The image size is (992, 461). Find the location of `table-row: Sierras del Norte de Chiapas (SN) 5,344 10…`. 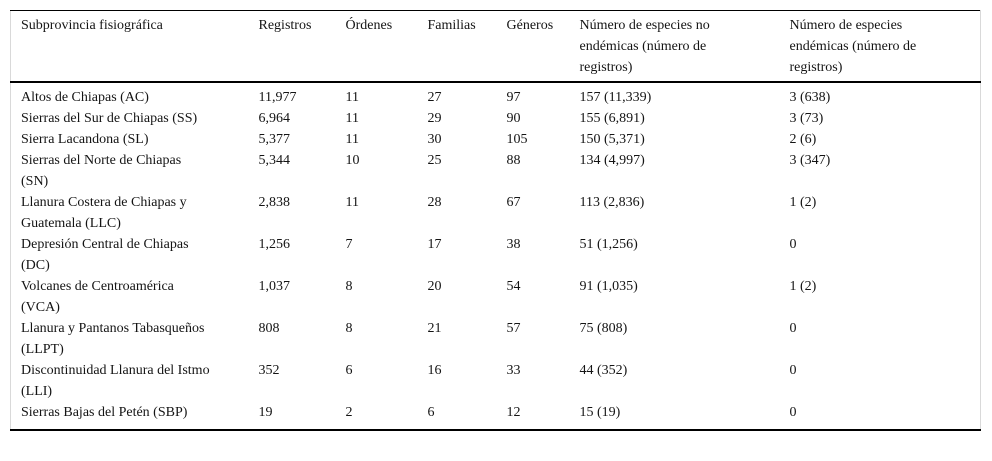

table-row: Sierras del Norte de Chiapas (SN) 5,344 10… is located at coordinates (496, 171).